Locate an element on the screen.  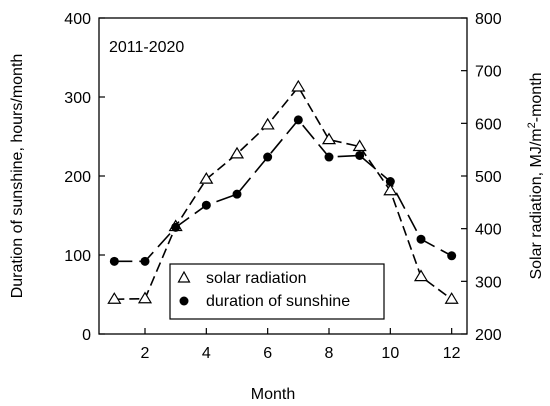
y-tick-label-right: 800 is located at coordinates (488, 19).